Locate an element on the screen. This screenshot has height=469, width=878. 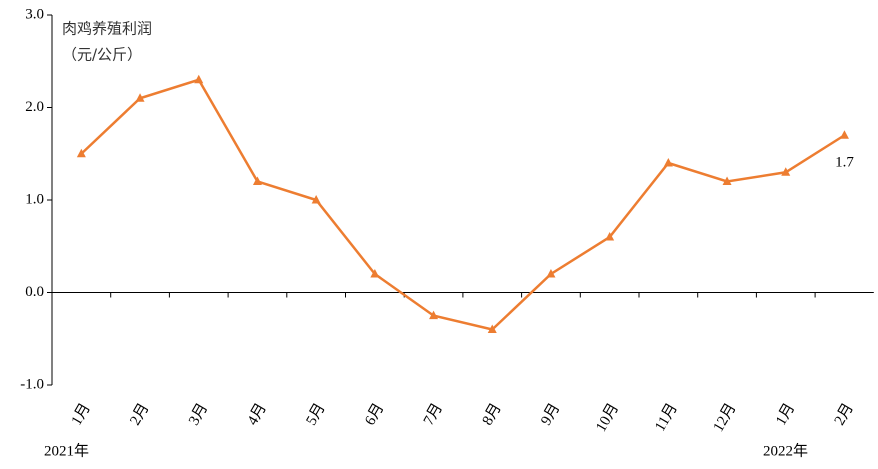
x-tick-label: 8月 is located at coordinates (492, 414).